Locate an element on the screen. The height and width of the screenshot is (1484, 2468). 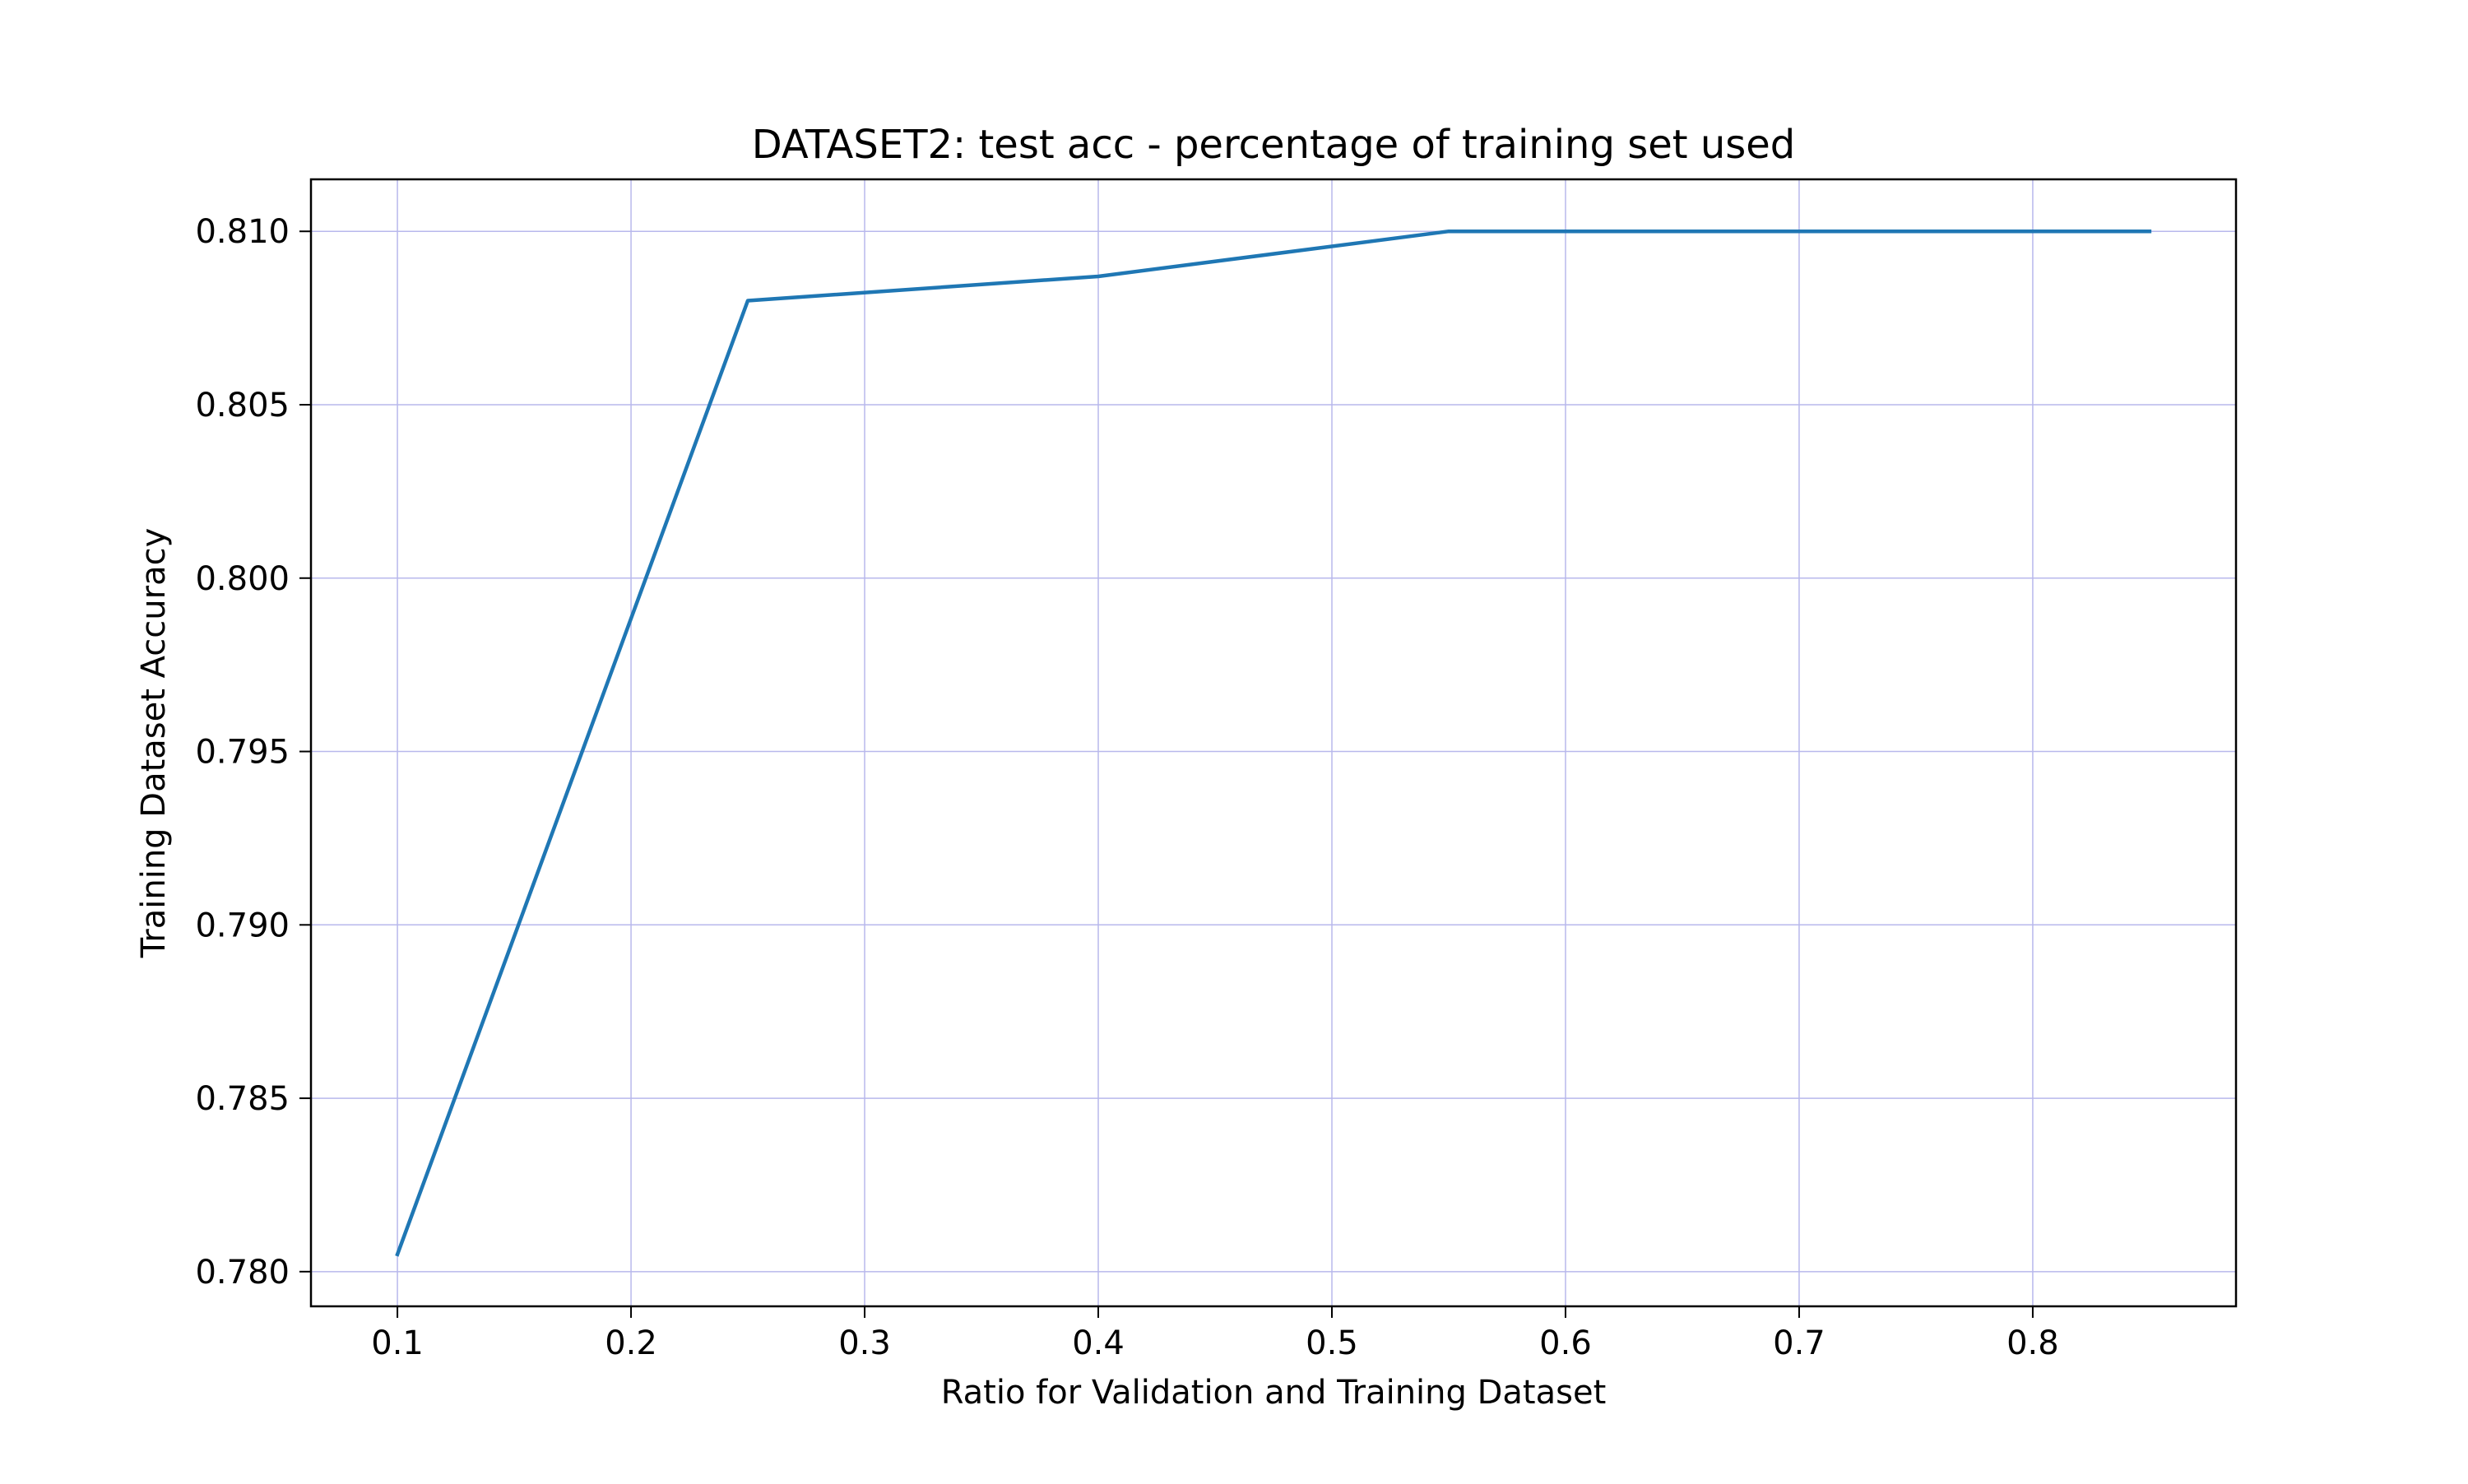
y-tick-label: 0.810 is located at coordinates (242, 232).